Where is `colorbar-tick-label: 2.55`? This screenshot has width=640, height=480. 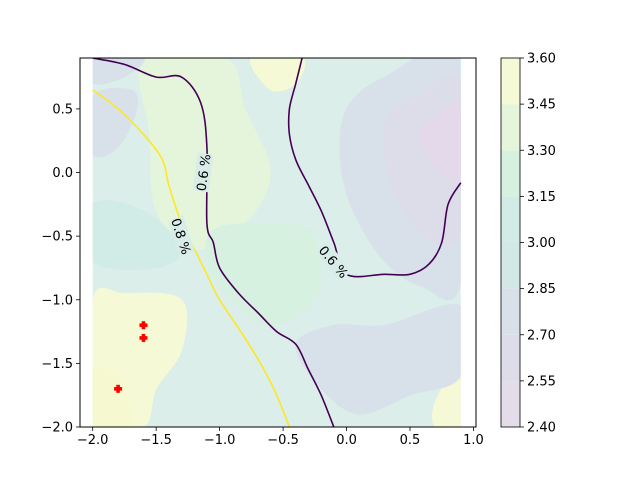 colorbar-tick-label: 2.55 is located at coordinates (541, 381).